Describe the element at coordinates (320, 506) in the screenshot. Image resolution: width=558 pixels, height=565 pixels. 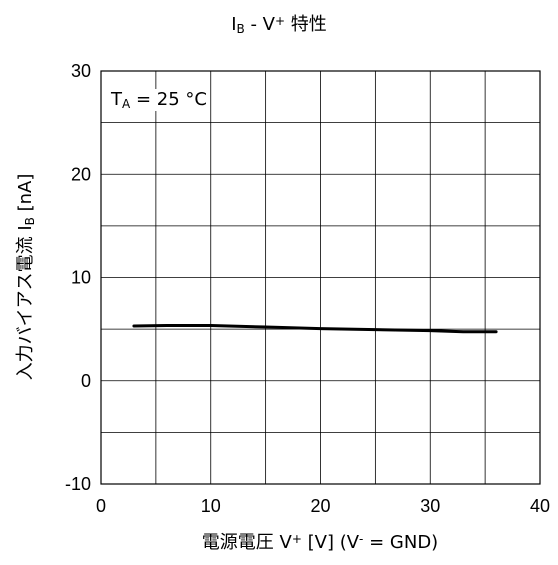
I see `x-tick-label: 20` at that location.